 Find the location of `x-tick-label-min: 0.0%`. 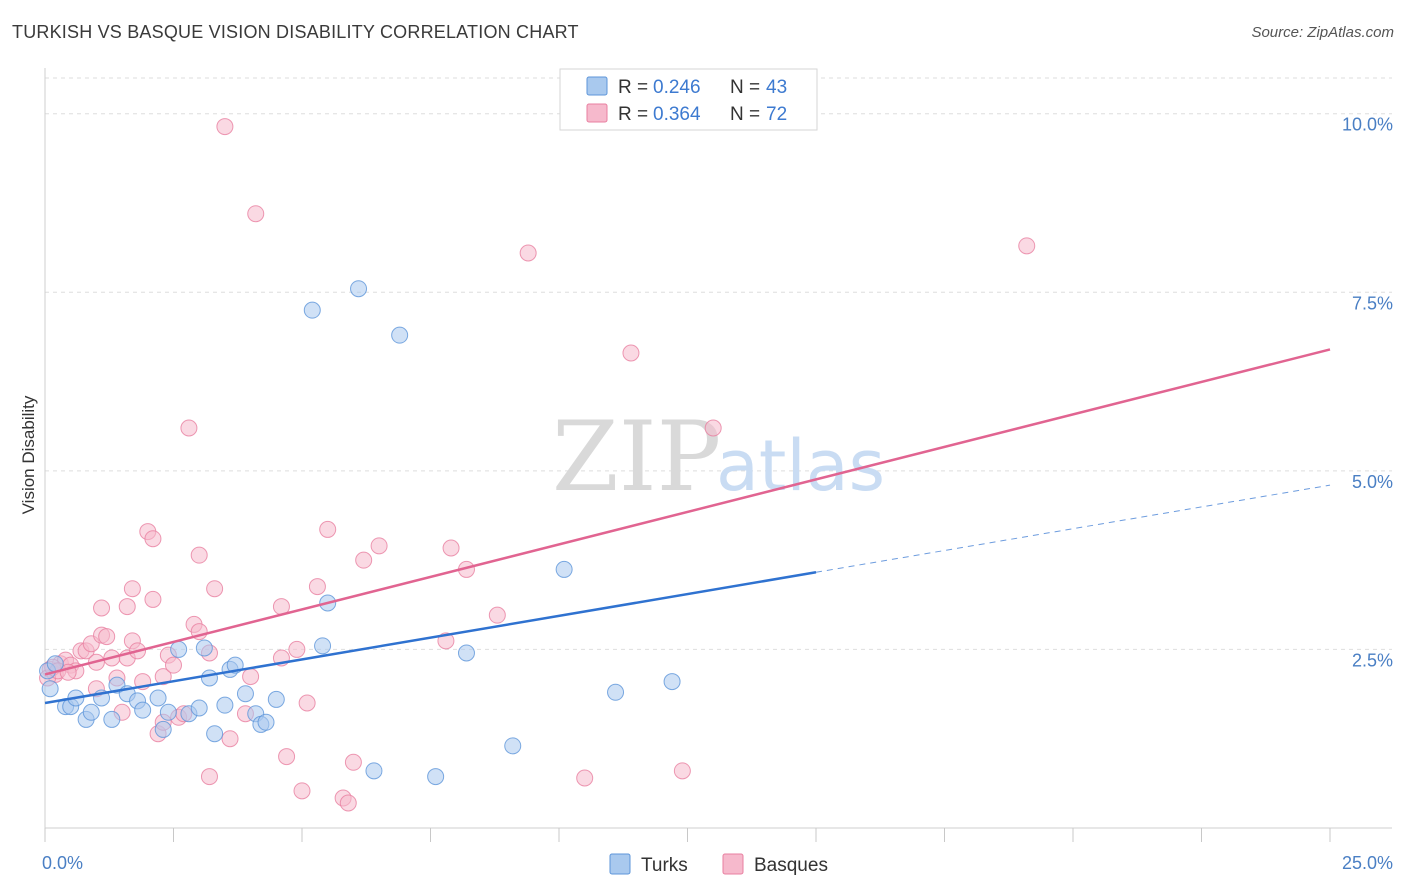

x-tick-label-min: 0.0% is located at coordinates (62, 863).